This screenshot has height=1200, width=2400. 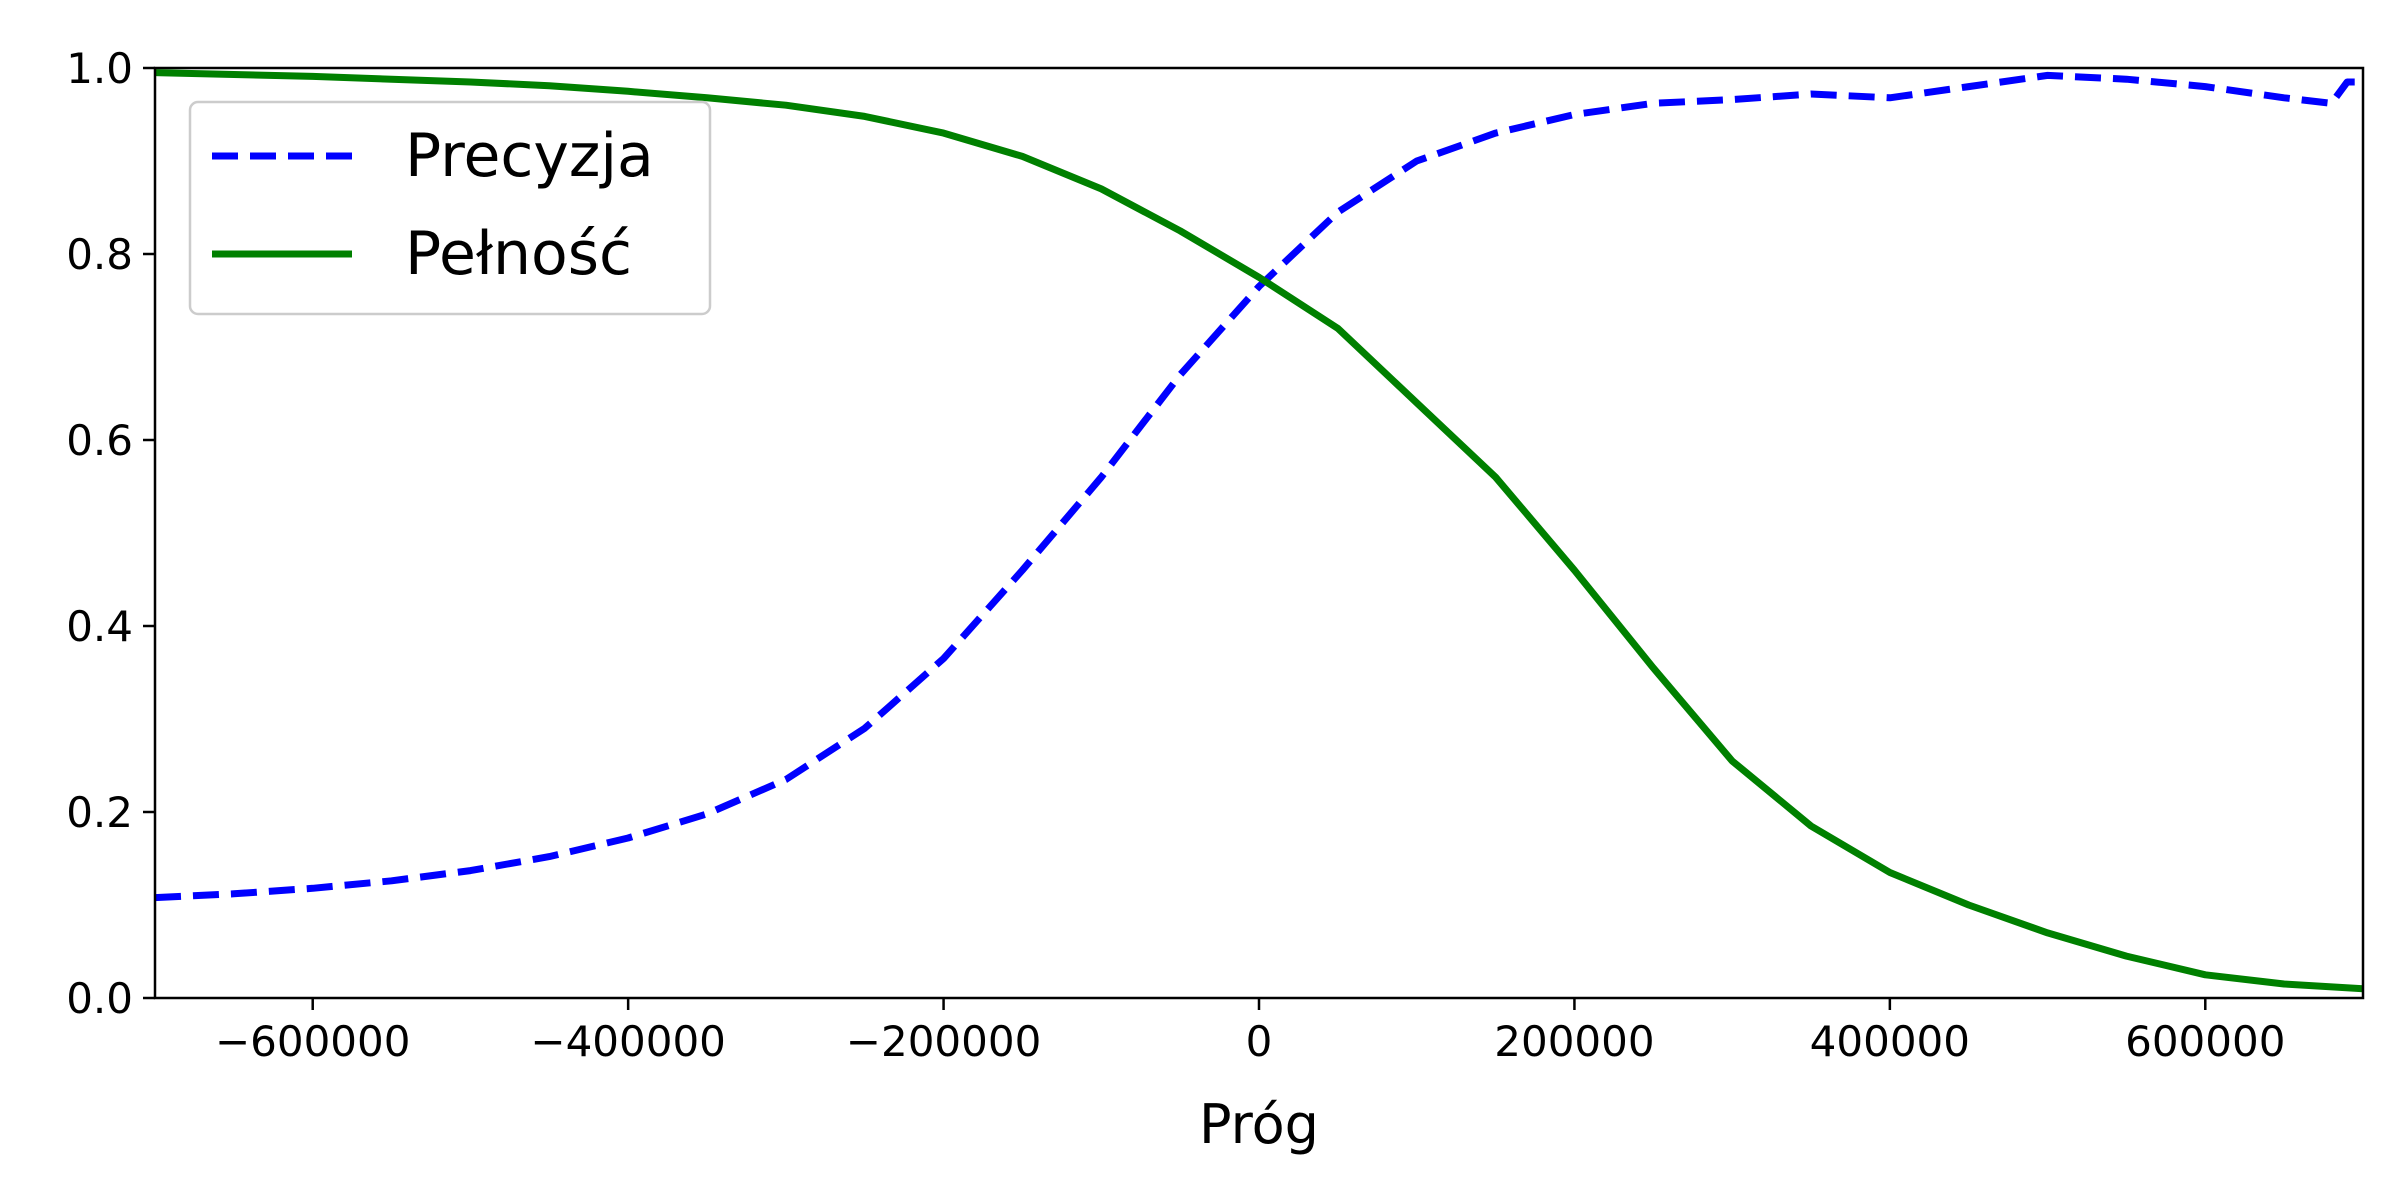 I want to click on legend-entries: Precyzja Pełność, so click(x=433, y=205).